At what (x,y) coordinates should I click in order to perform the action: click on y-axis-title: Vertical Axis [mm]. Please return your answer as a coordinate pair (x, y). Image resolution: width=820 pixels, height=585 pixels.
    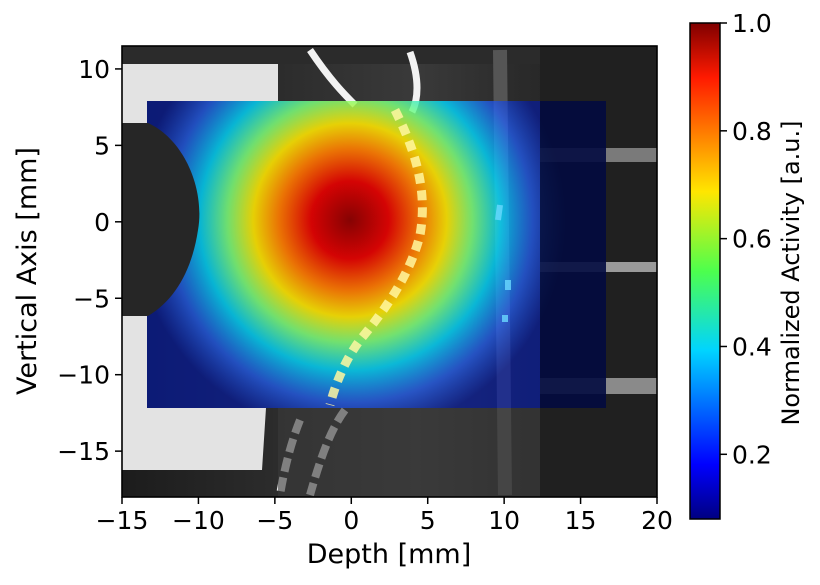
    Looking at the image, I should click on (27, 271).